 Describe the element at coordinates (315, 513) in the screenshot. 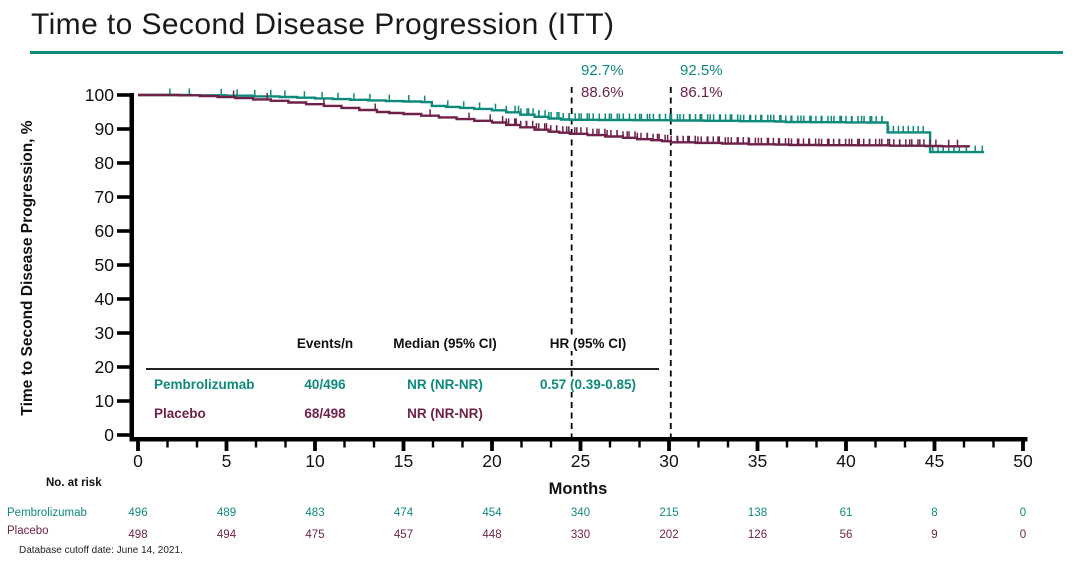

I see `at-risk-count: 483` at that location.